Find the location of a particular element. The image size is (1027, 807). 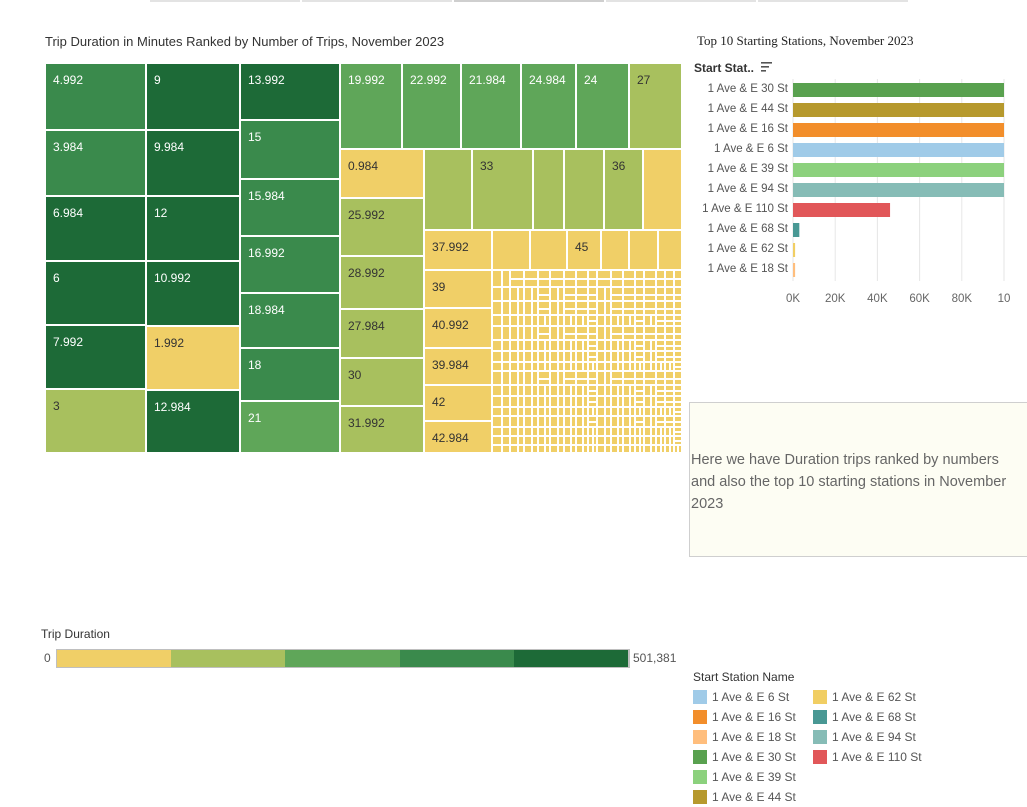

treemap-cell: 15.984 is located at coordinates (290, 207).